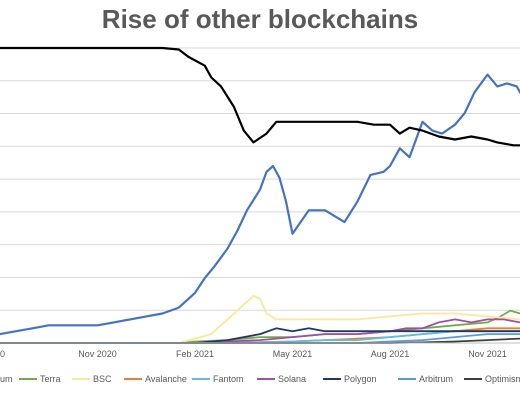  I want to click on legend-label: um, so click(6, 379).